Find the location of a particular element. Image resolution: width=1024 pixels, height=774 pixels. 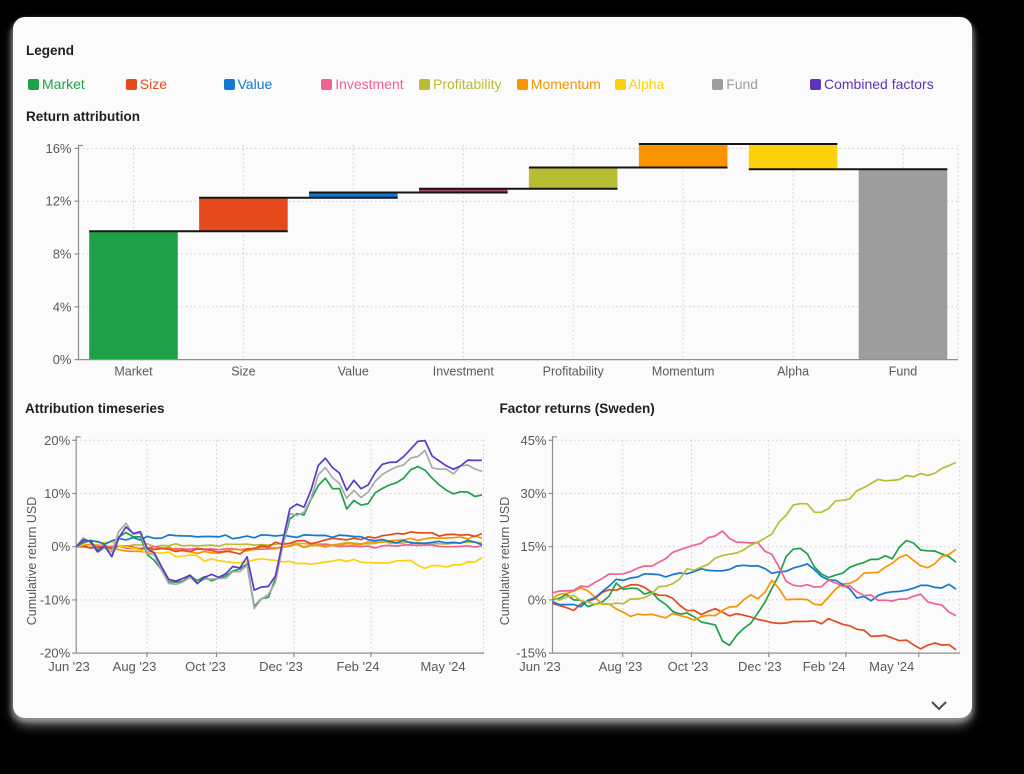

svg-text: -20% is located at coordinates (55, 653).